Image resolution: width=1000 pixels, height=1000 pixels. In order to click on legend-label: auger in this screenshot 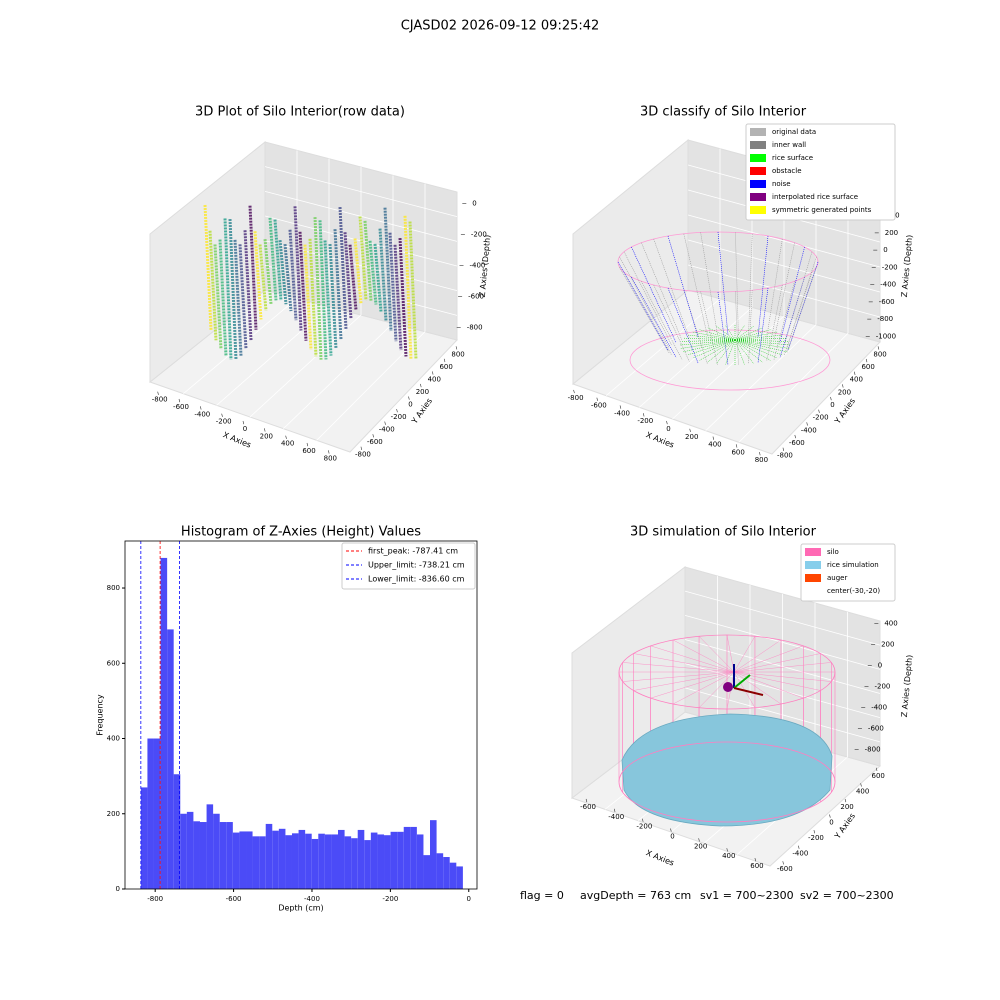, I will do `click(837, 578)`.